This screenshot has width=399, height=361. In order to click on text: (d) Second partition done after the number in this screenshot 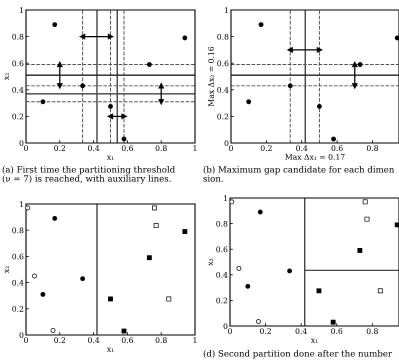, I will do `click(298, 354)`.